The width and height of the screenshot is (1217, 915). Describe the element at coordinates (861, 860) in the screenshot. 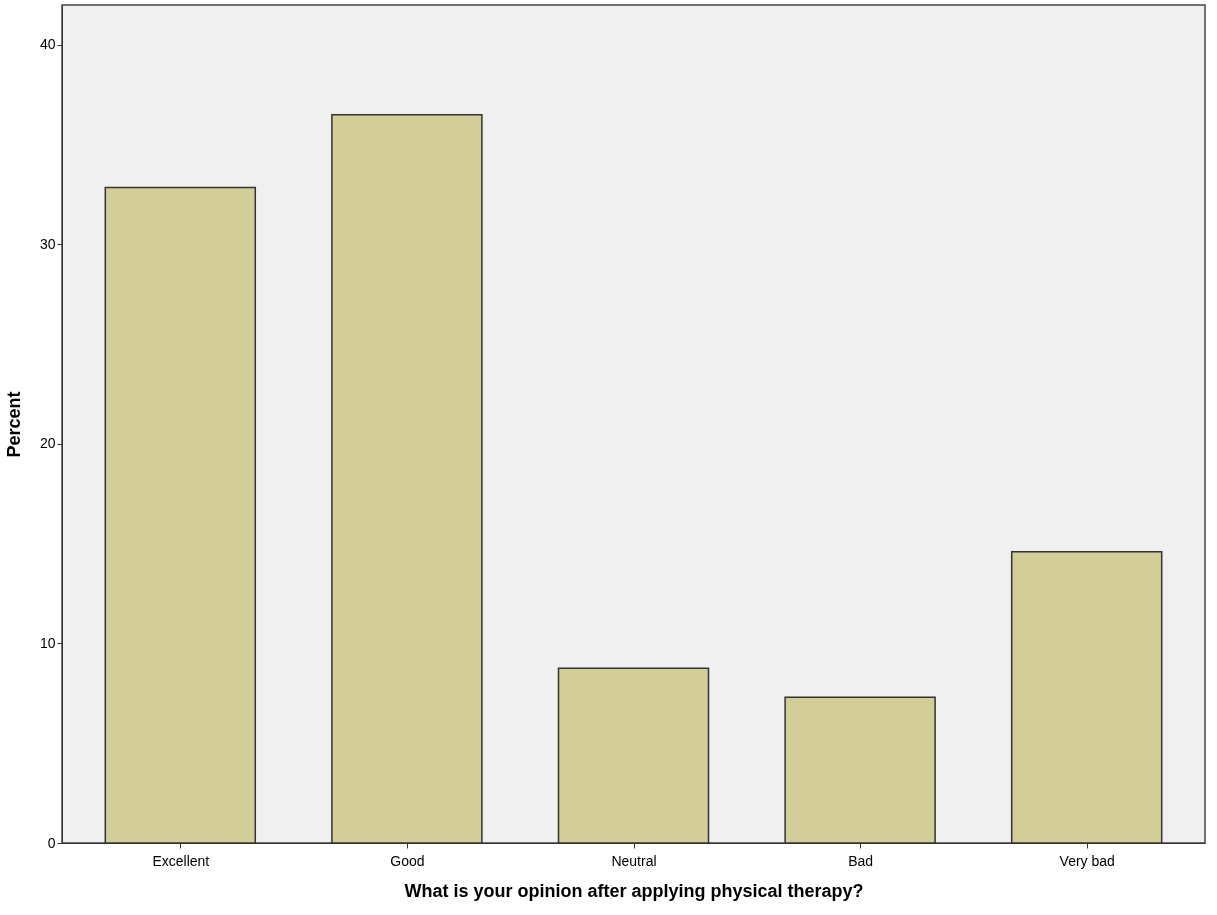

I see `x-tick-label: Bad` at that location.